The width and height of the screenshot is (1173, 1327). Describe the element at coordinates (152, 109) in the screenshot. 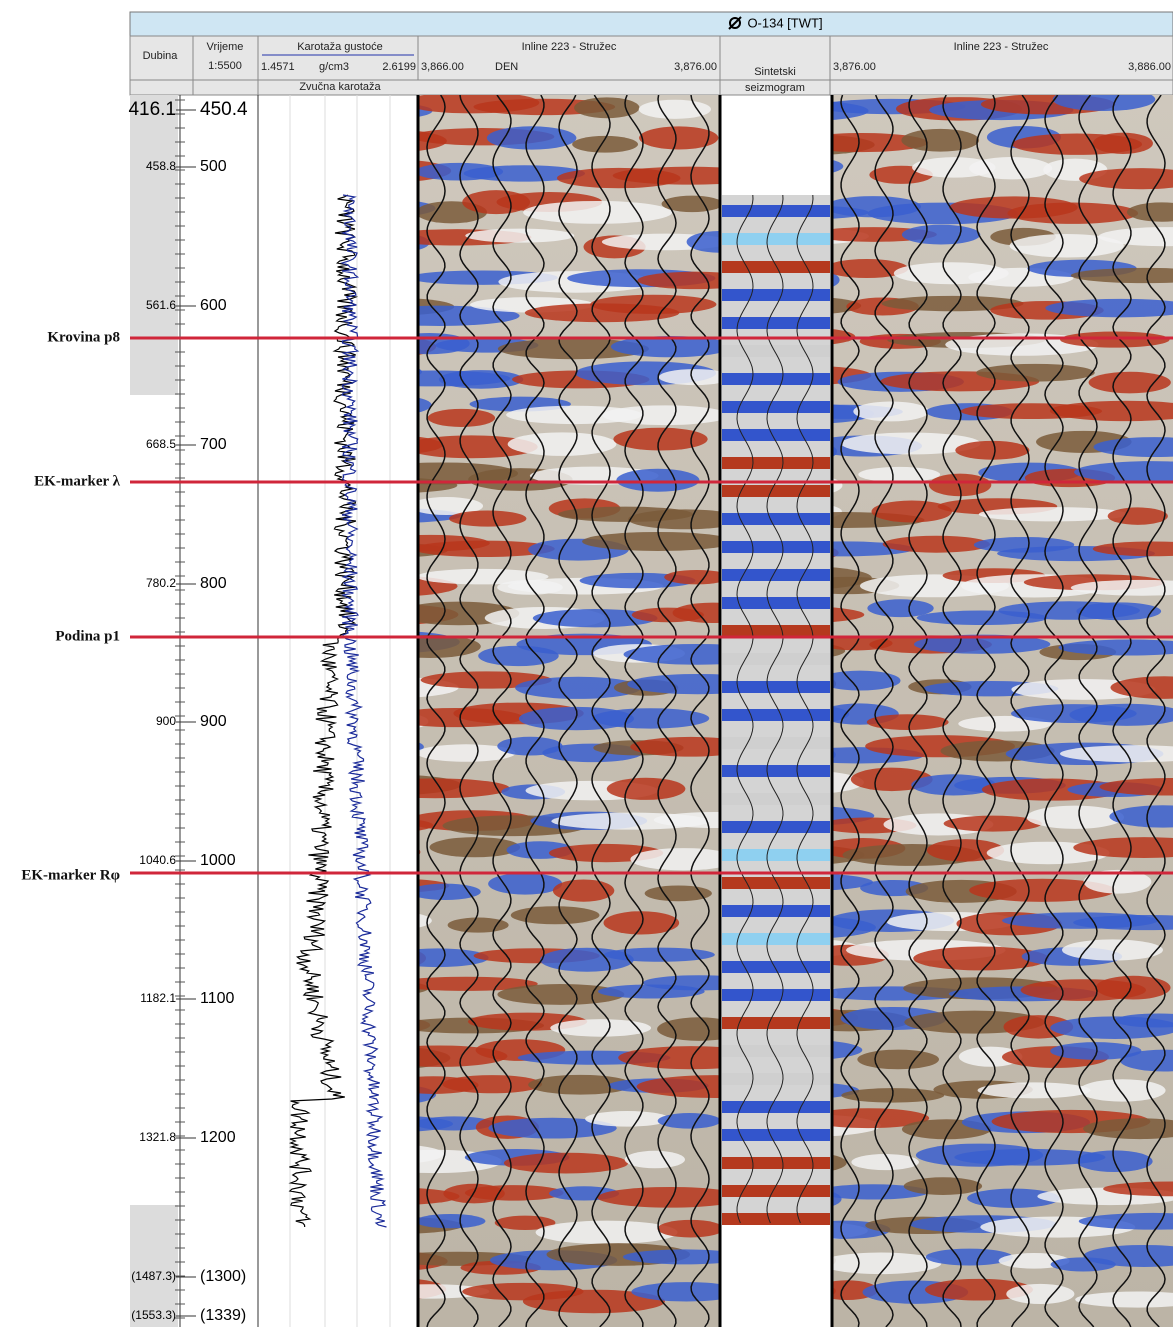

I see `depth-label: 416.1` at that location.